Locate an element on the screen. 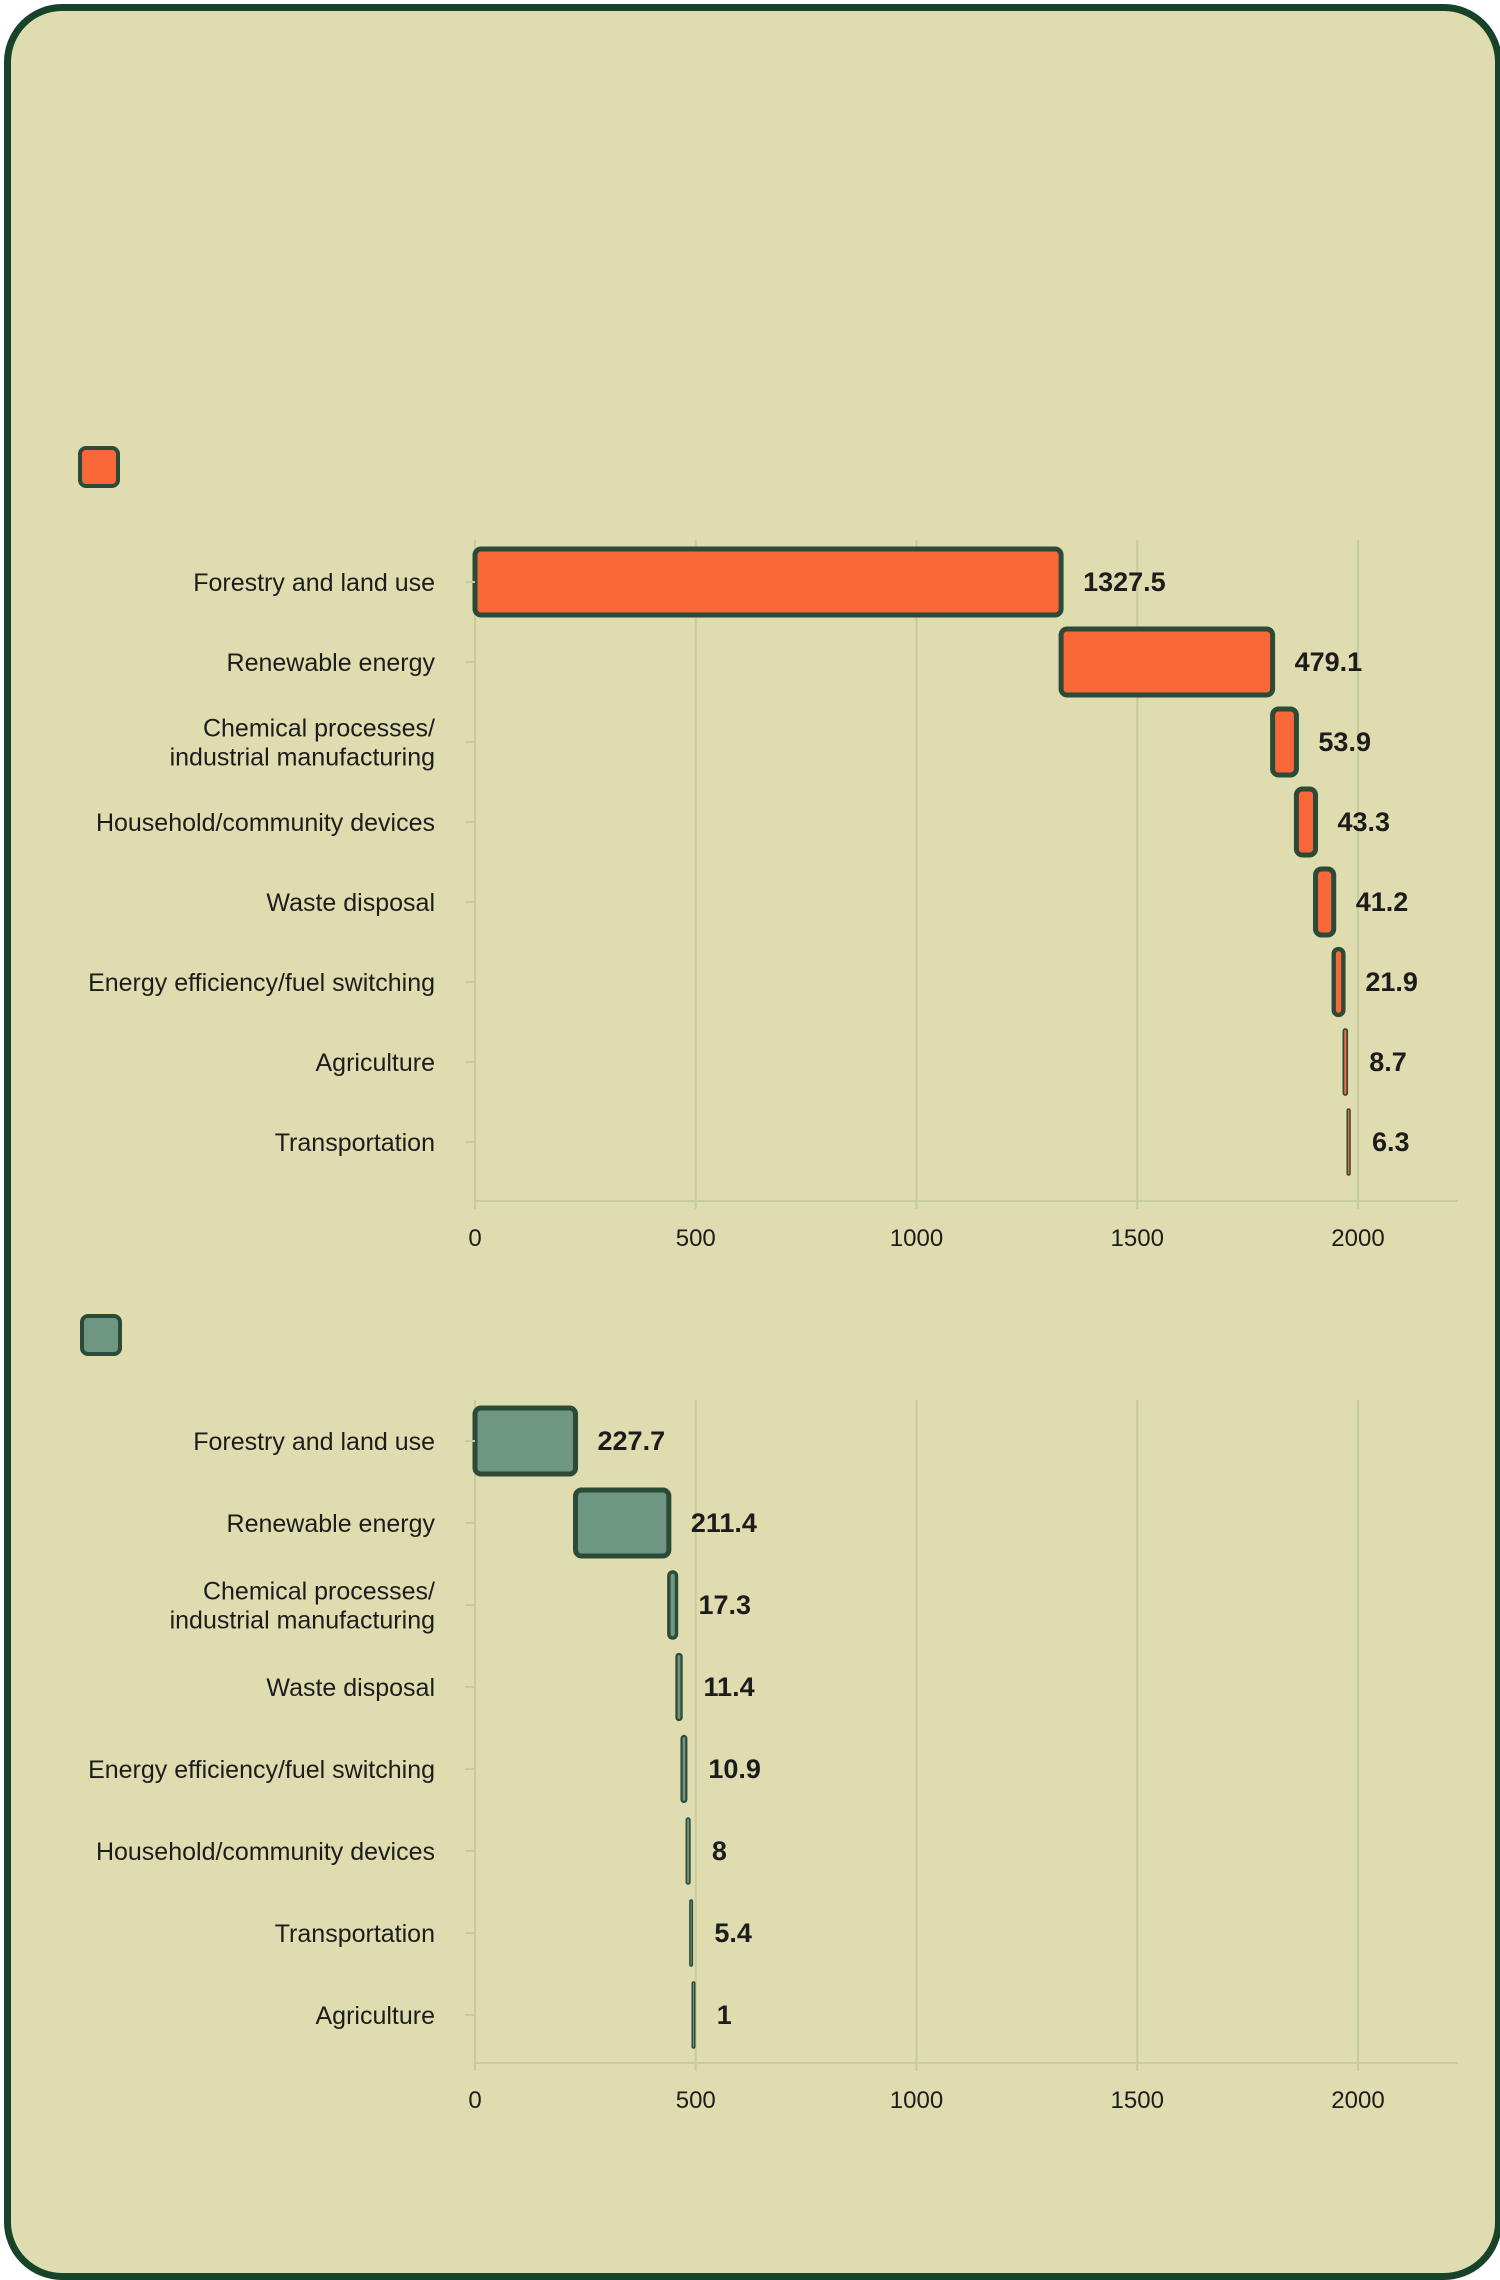 The image size is (1500, 2280). value-label: 5.4 is located at coordinates (733, 1933).